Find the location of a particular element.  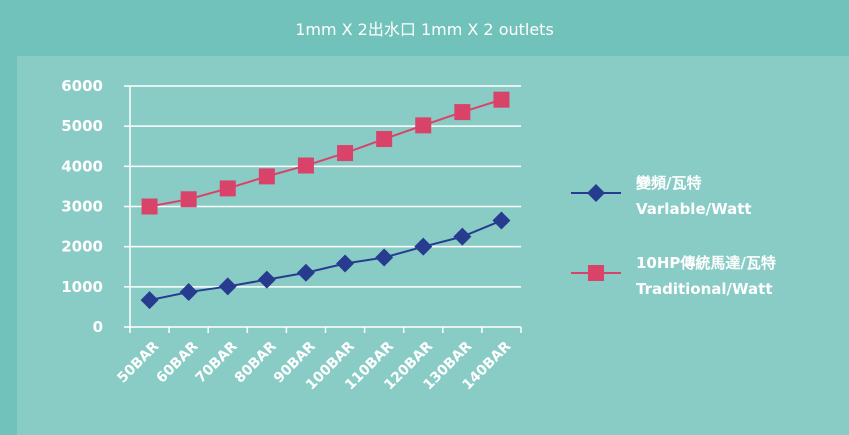

legend-2-label: Traditional/Watt is located at coordinates (704, 289).